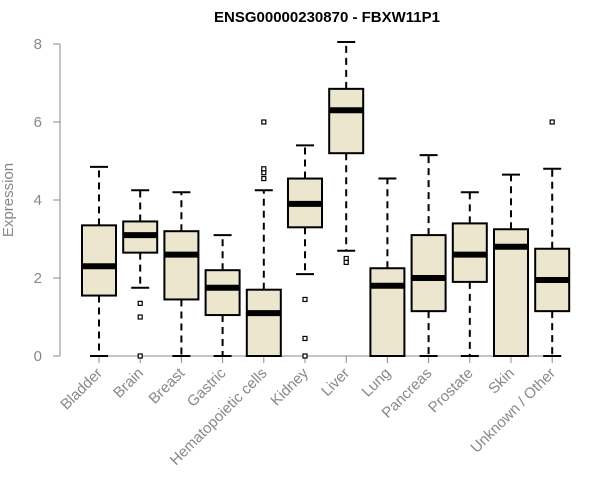 The height and width of the screenshot is (500, 600). Describe the element at coordinates (335, 382) in the screenshot. I see `x-tick-label: Liver` at that location.